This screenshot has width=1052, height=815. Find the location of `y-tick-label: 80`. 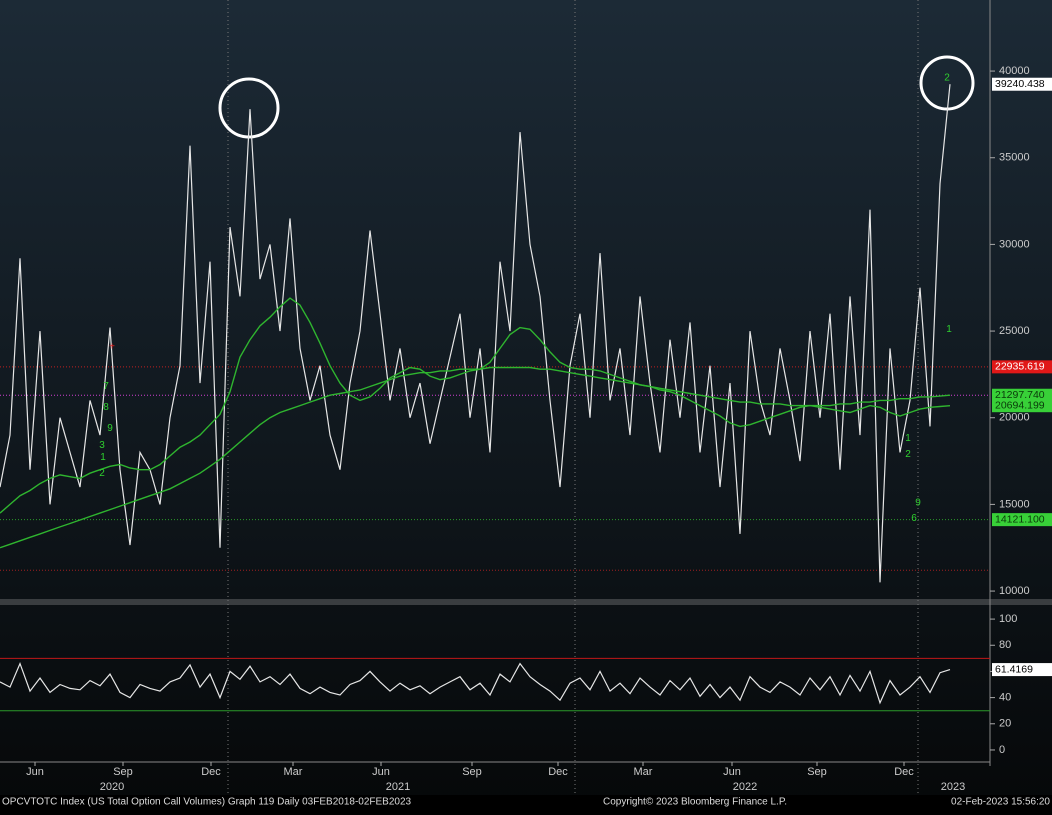

y-tick-label: 80 is located at coordinates (1005, 645).